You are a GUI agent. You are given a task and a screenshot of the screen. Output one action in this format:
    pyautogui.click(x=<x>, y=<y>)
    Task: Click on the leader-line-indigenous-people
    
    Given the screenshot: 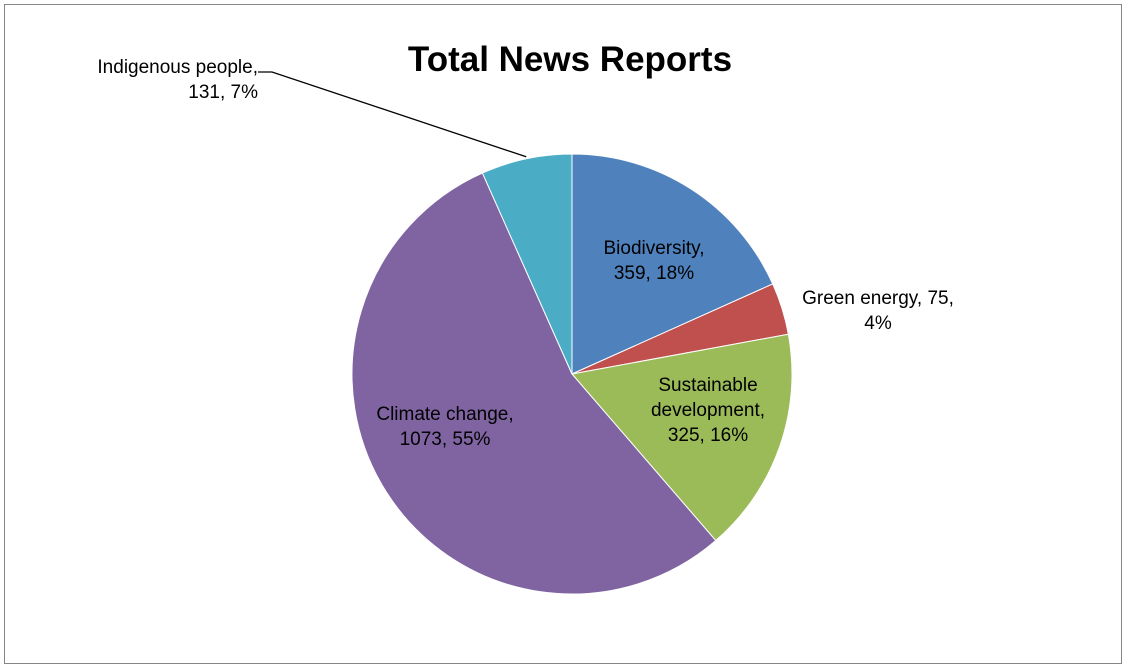 What is the action you would take?
    pyautogui.click(x=392, y=114)
    